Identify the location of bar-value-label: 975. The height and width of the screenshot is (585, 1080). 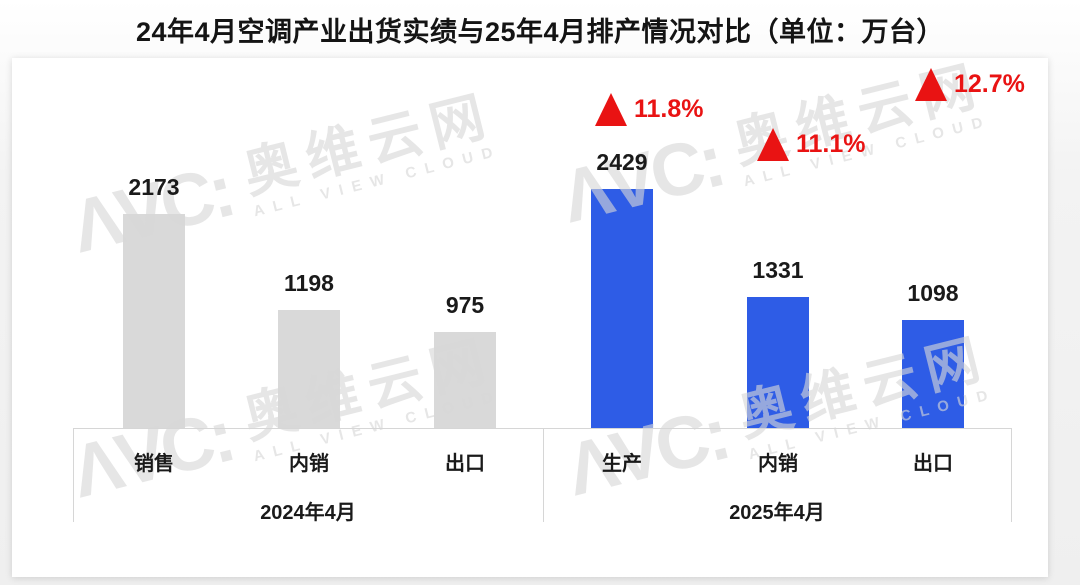
(465, 305).